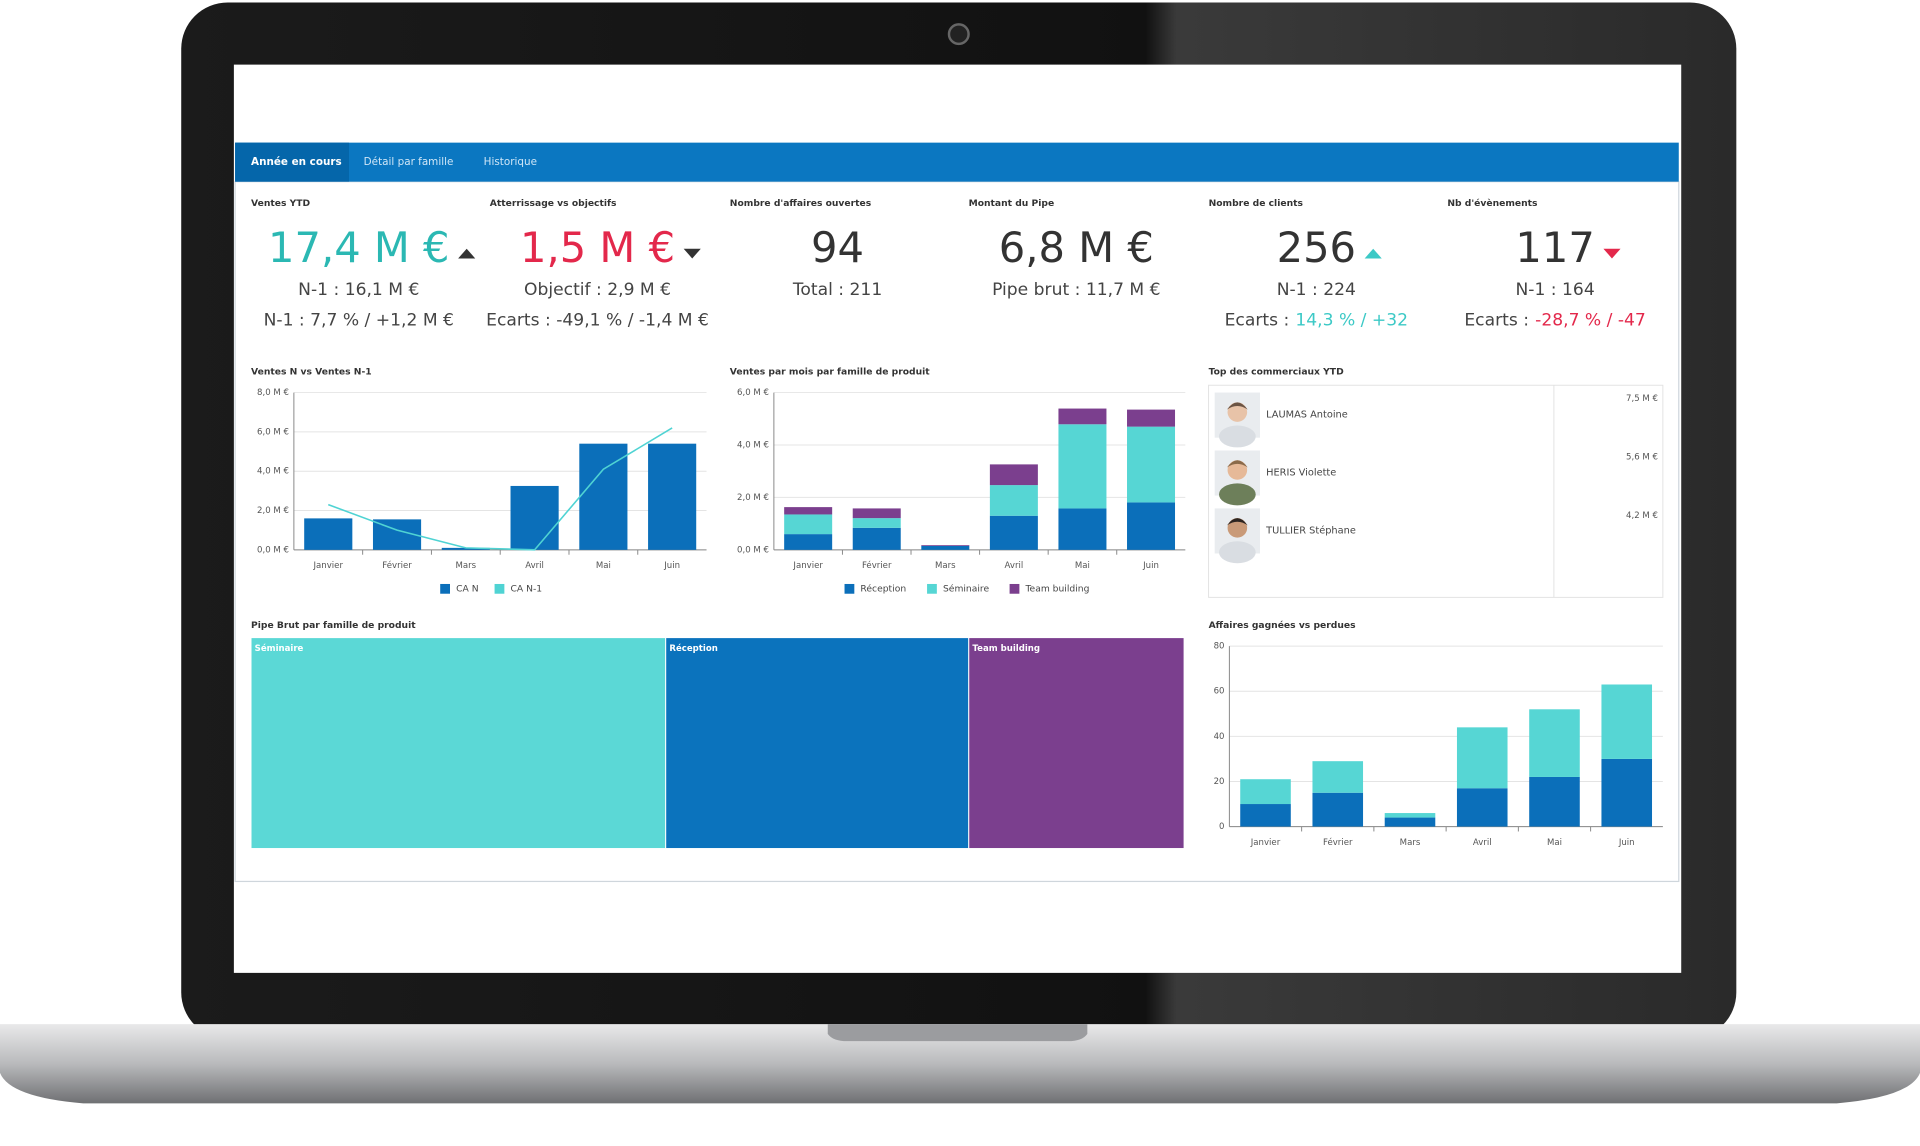 The width and height of the screenshot is (1920, 1146). What do you see at coordinates (597, 321) in the screenshot?
I see `kpi-line: Ecarts : -49,1 % / -1,4 M €` at bounding box center [597, 321].